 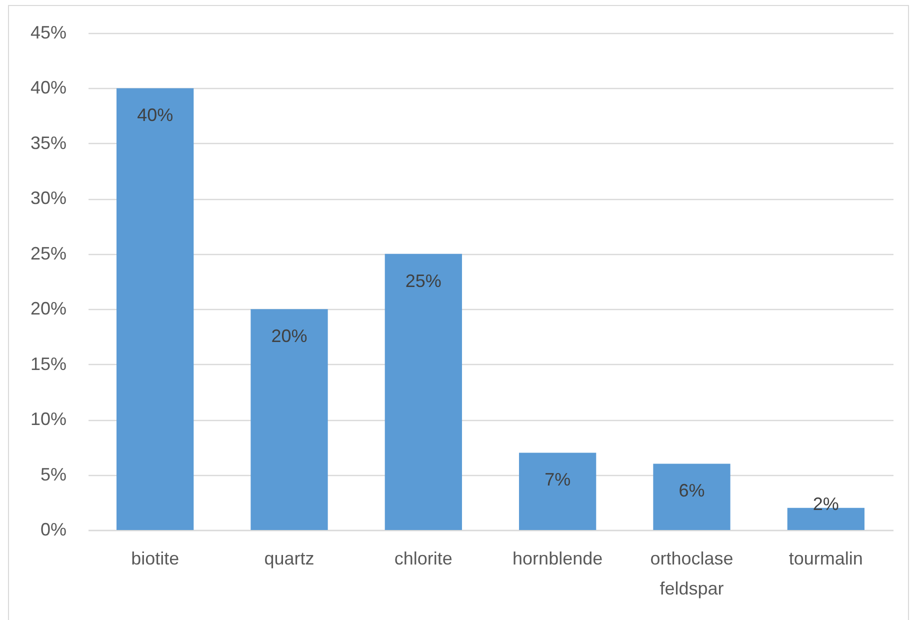 I want to click on x-tick-label: hornblende, so click(x=557, y=558).